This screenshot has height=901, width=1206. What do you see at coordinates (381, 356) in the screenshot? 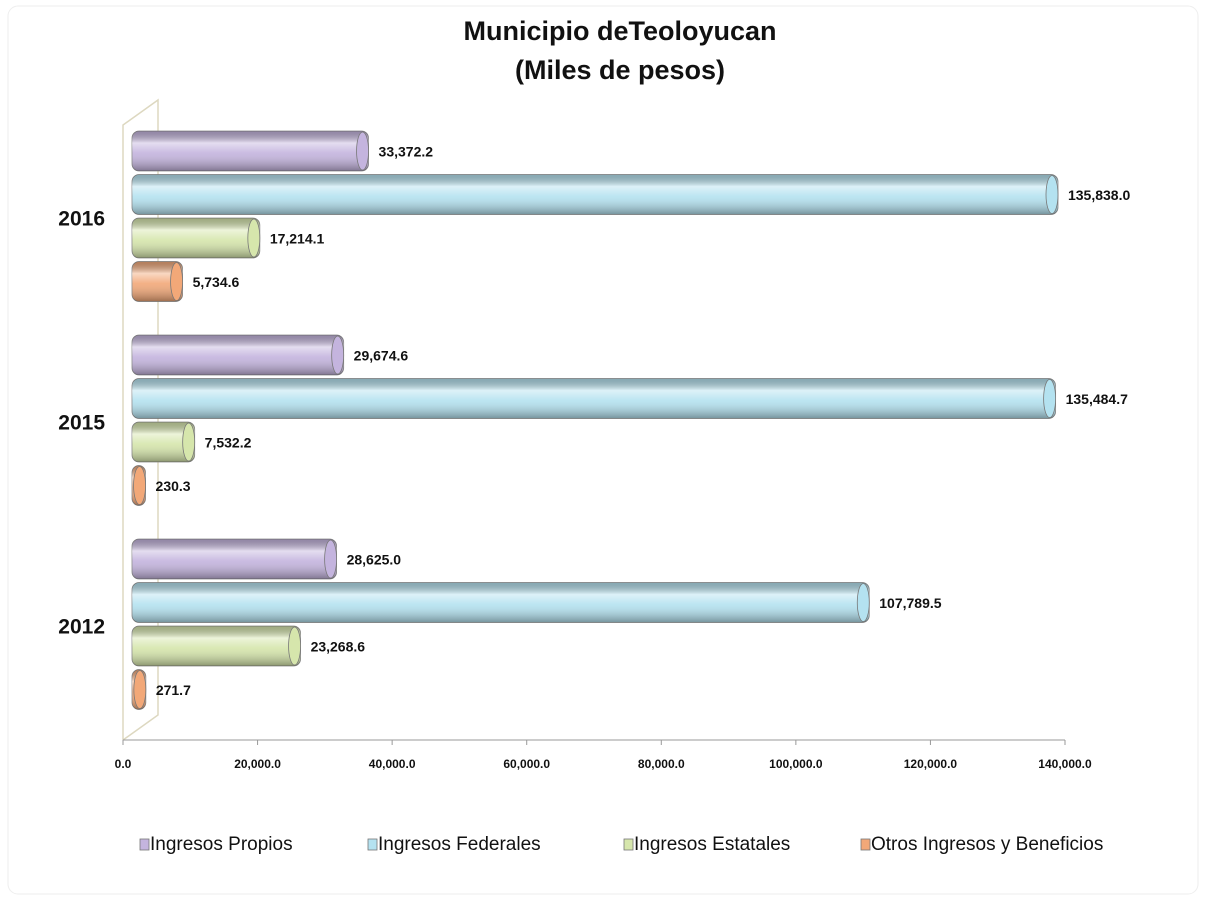
I see `value-label: 29,674.6` at bounding box center [381, 356].